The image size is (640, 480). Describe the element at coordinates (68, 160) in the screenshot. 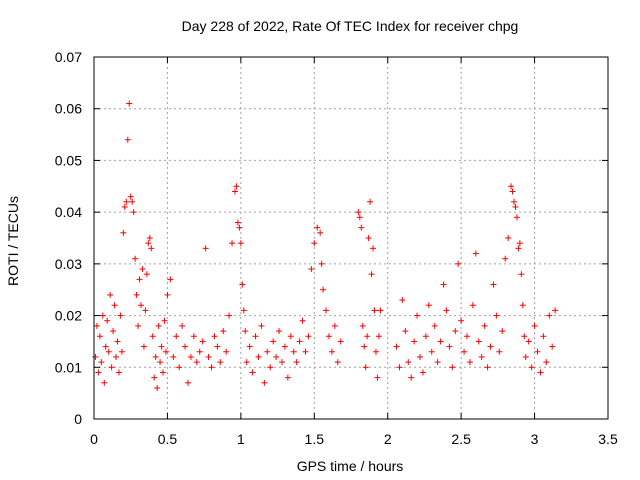

I see `y-tick-label: 0.05` at that location.